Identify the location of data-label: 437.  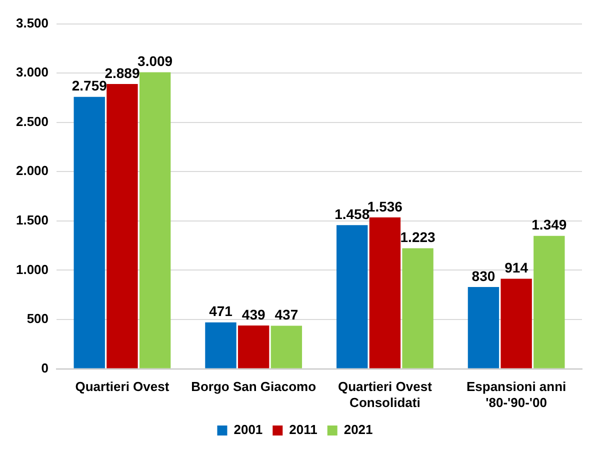
(286, 314).